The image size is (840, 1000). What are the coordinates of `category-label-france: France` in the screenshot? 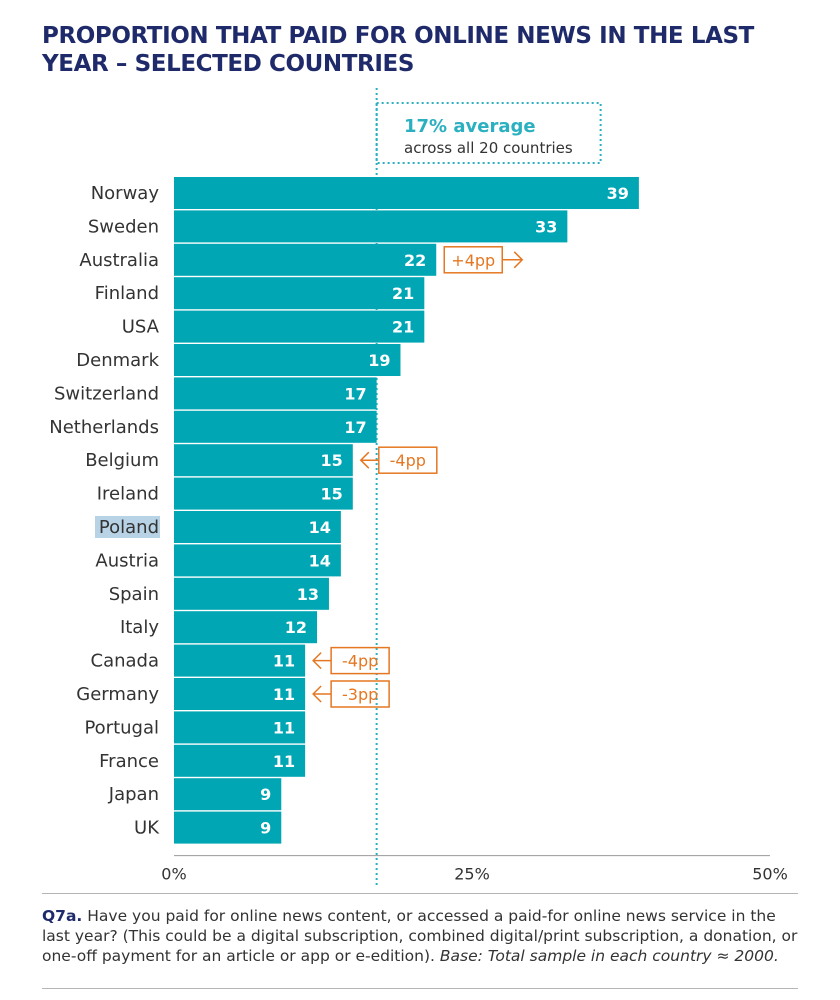 It's located at (129, 761).